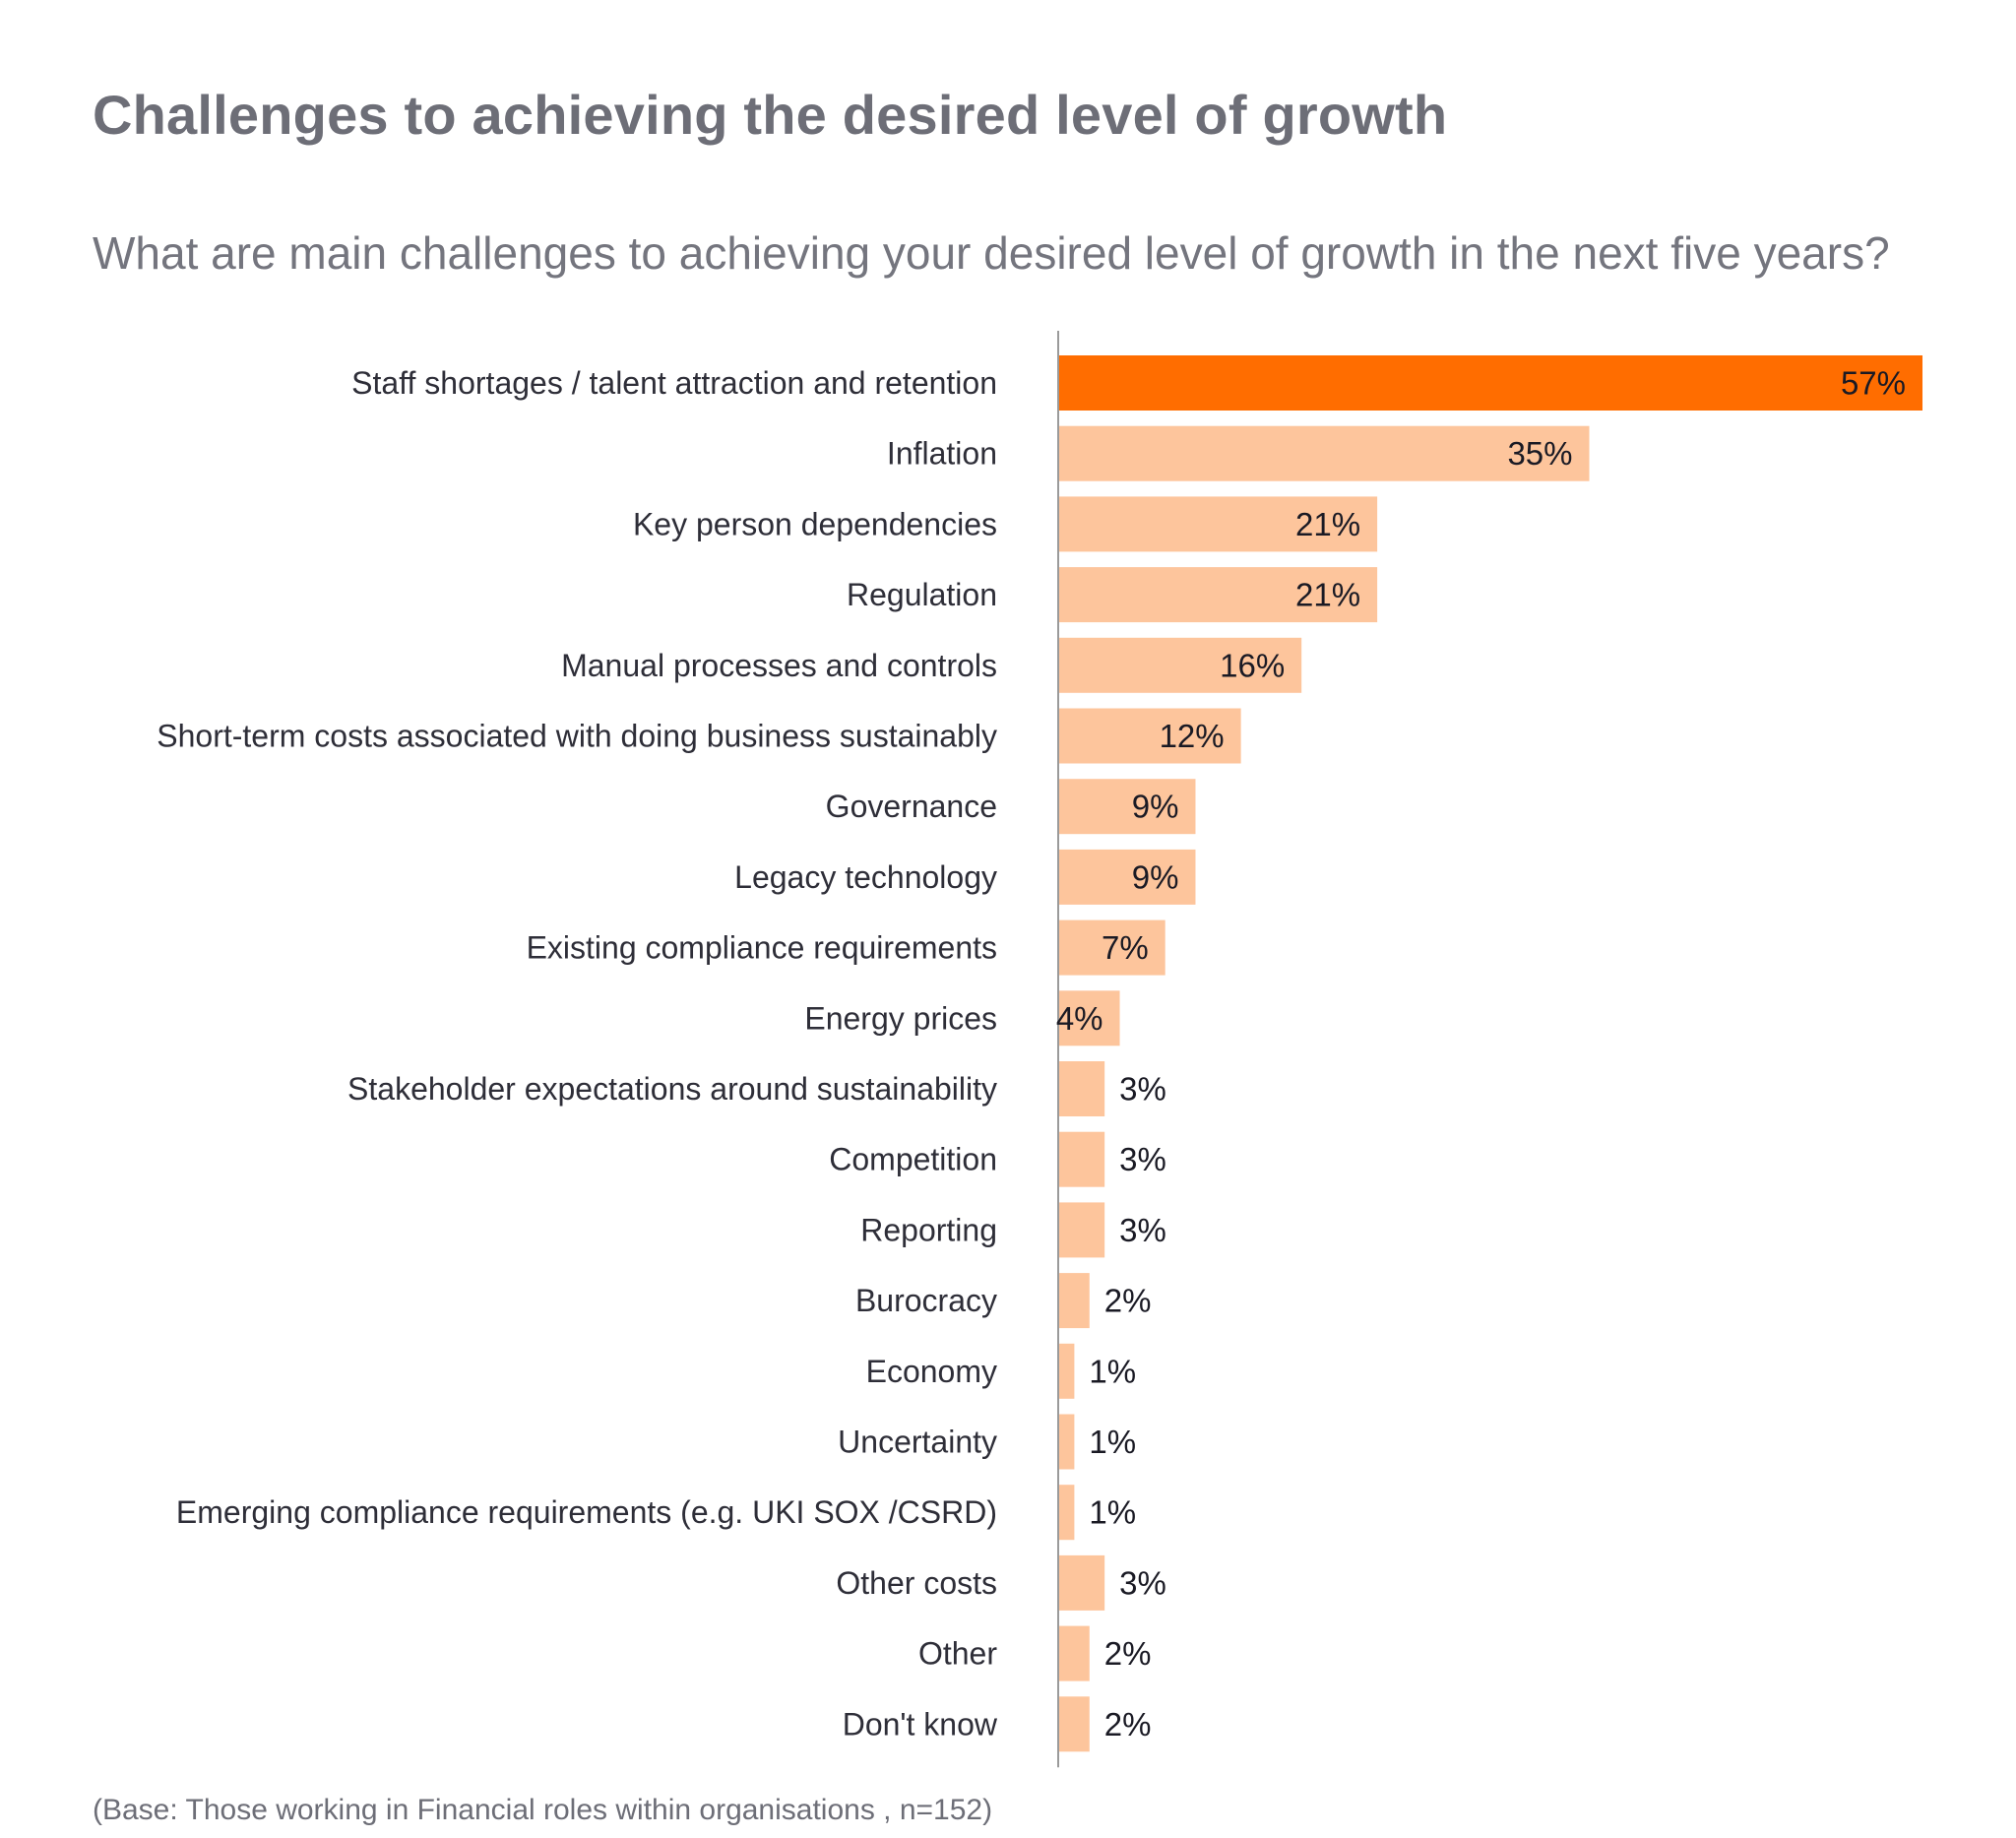 This screenshot has height=1838, width=2016. What do you see at coordinates (762, 948) in the screenshot?
I see `category-label: Existing compliance requirements` at bounding box center [762, 948].